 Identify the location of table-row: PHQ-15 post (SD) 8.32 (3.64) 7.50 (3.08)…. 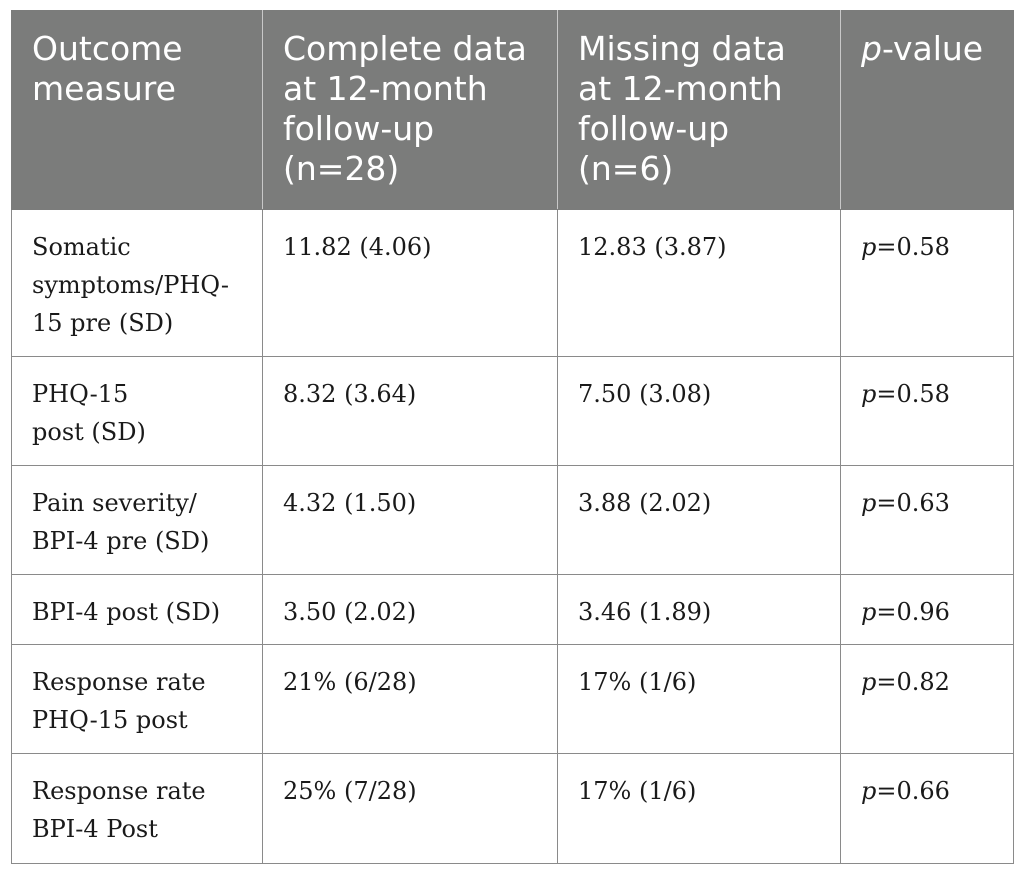
(512, 411).